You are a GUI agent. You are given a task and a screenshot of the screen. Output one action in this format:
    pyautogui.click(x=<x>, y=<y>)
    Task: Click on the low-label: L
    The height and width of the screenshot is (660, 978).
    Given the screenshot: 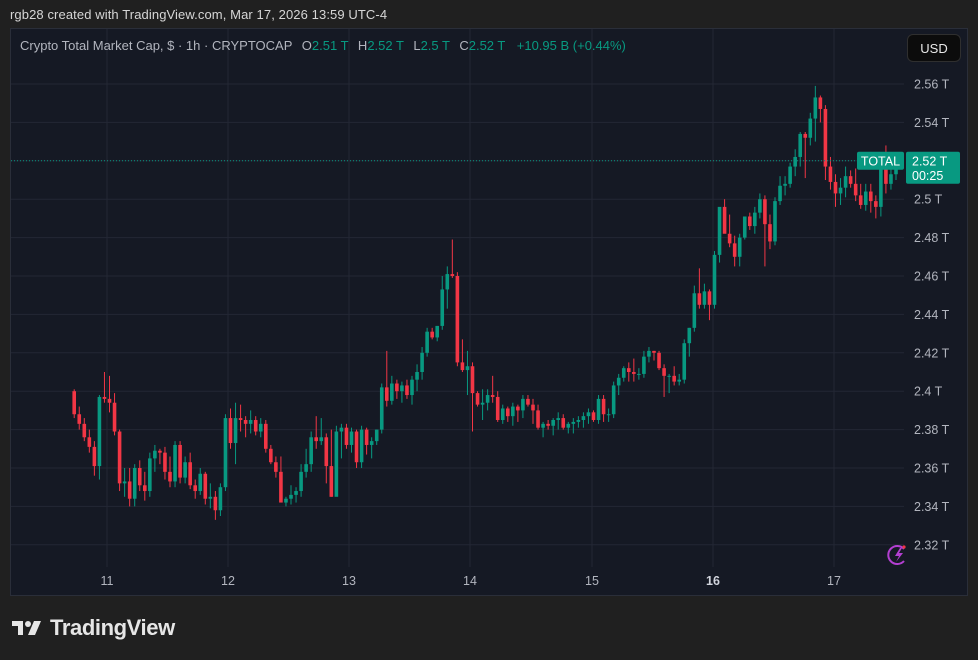 What is the action you would take?
    pyautogui.click(x=417, y=45)
    